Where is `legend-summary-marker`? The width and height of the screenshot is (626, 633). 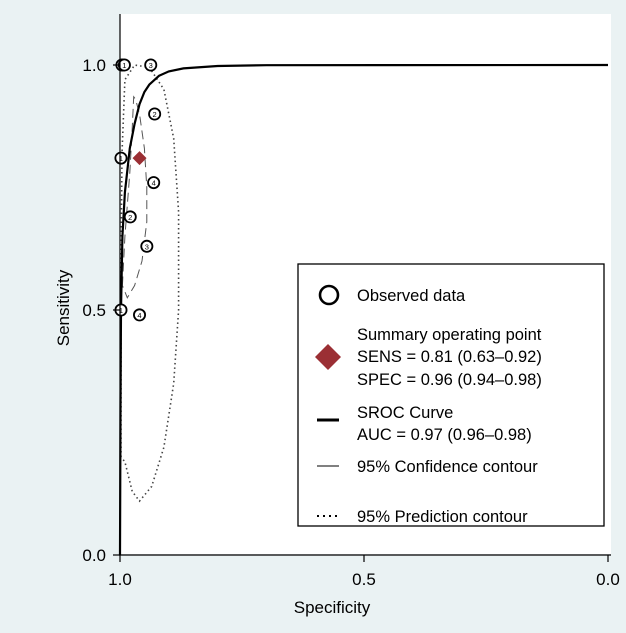 legend-summary-marker is located at coordinates (328, 357).